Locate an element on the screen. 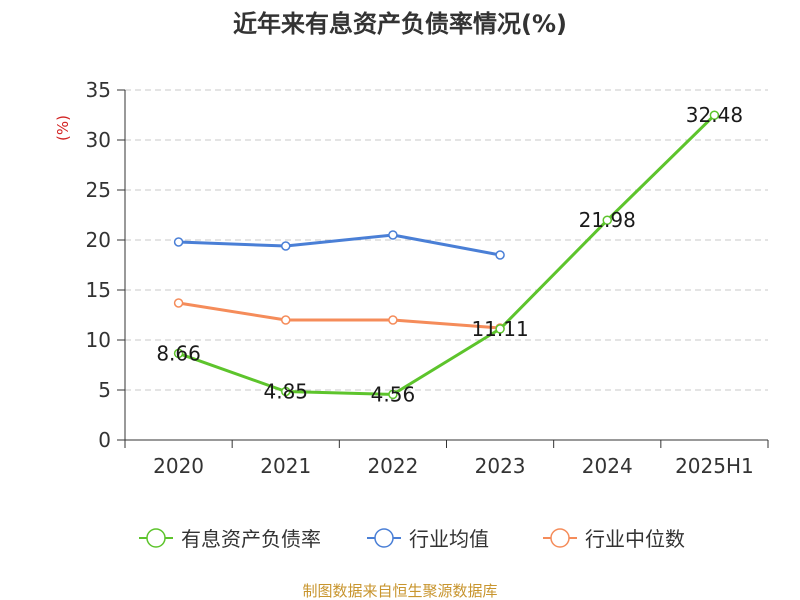 The width and height of the screenshot is (800, 600). y-tick-label: 10 is located at coordinates (98, 340).